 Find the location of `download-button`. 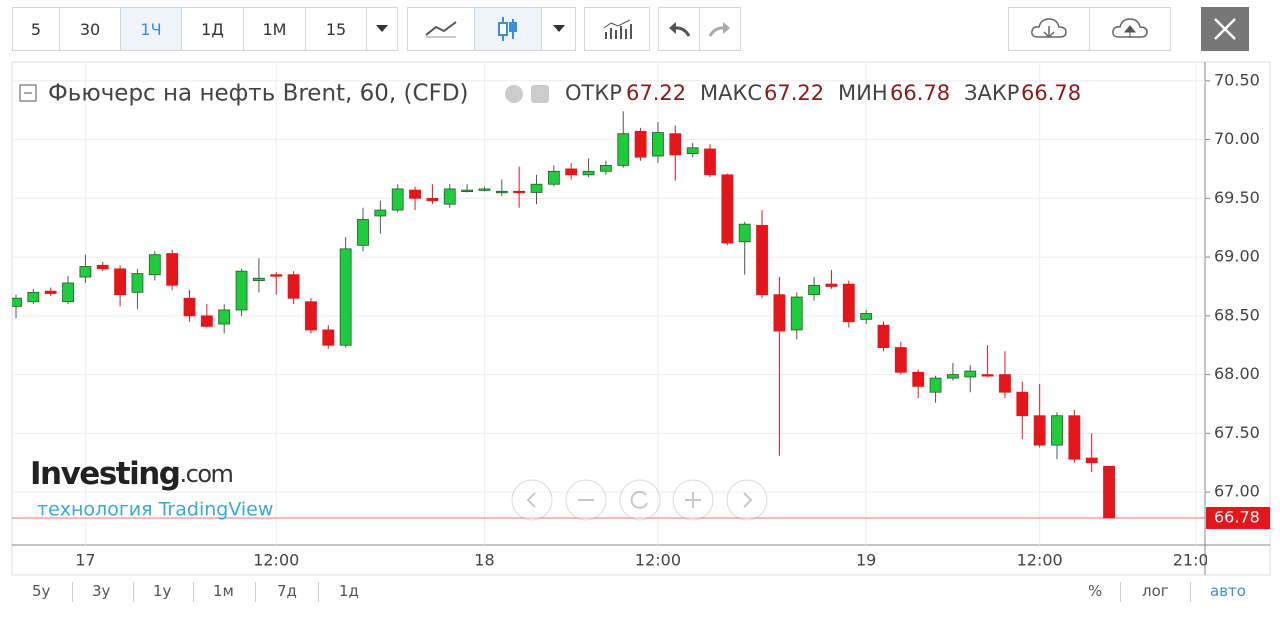

download-button is located at coordinates (1049, 29).